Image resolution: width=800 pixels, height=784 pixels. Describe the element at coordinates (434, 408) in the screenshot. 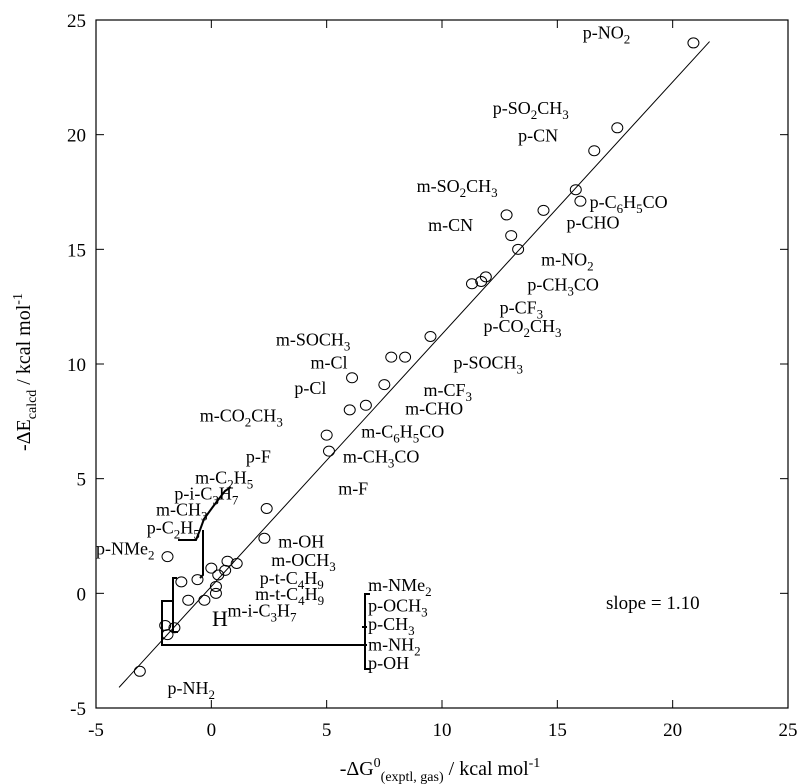

I see `point-label: m-CHO` at that location.